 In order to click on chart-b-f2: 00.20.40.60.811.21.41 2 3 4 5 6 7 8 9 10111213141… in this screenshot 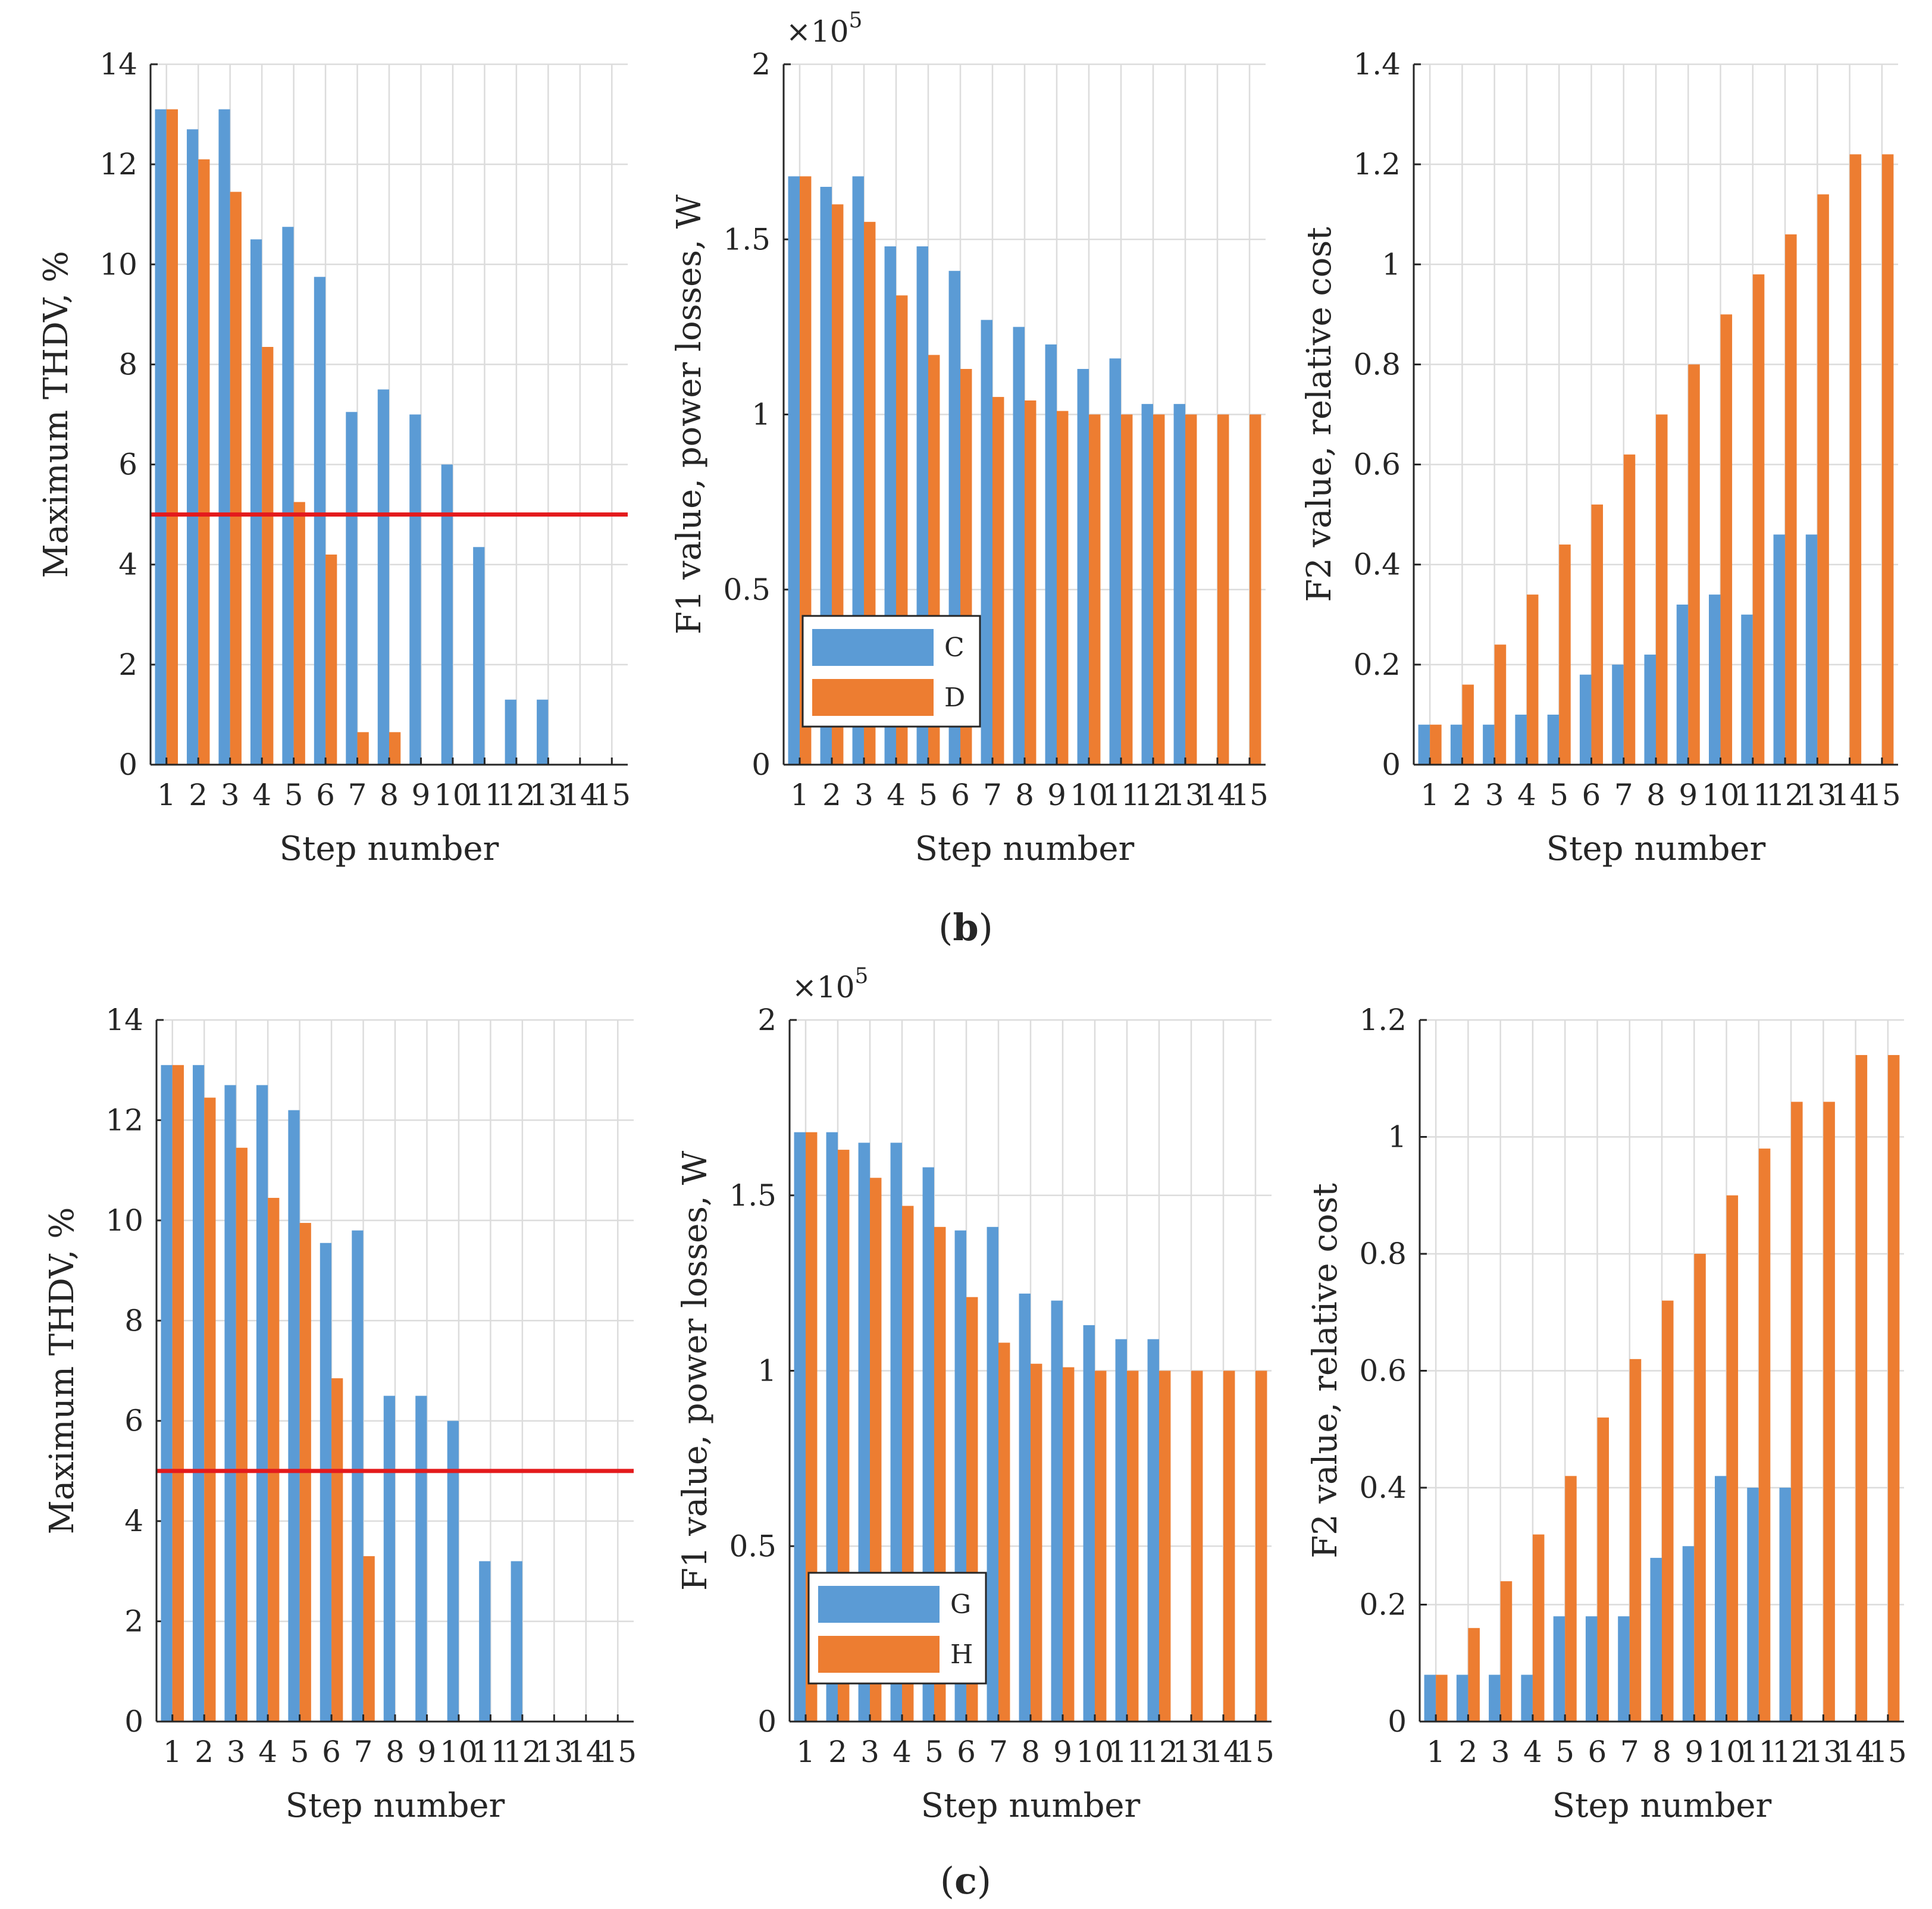, I will do `click(1600, 457)`.